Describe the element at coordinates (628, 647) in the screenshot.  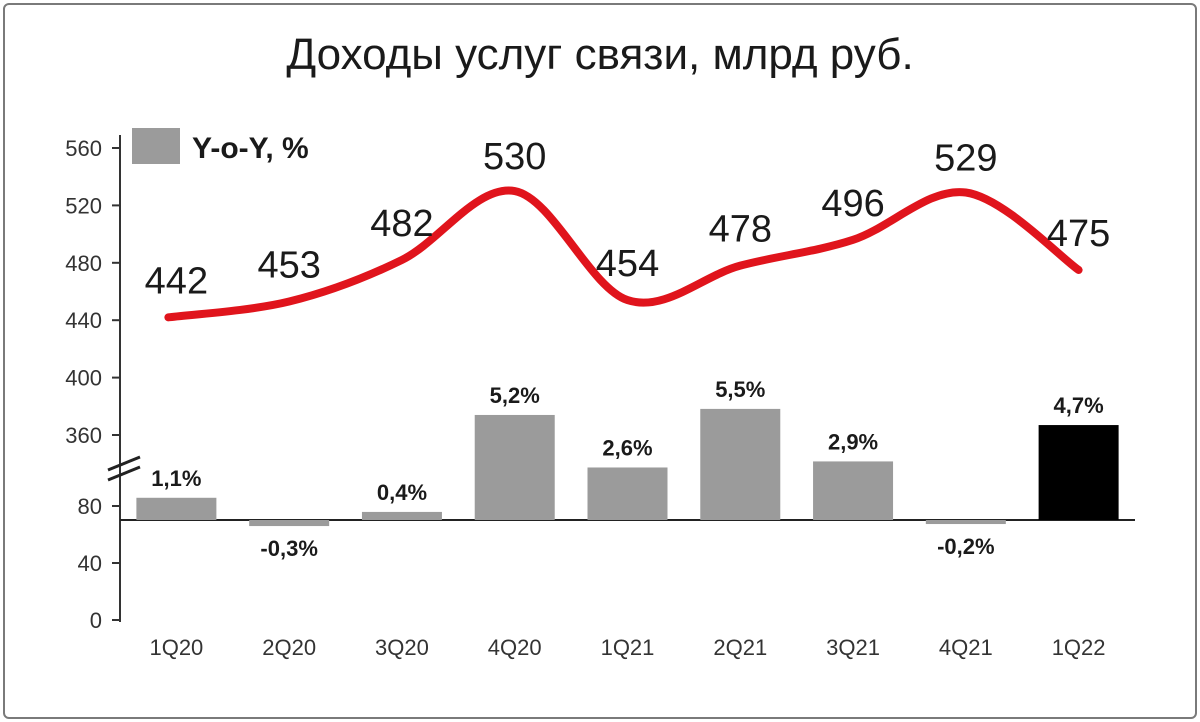
I see `x-tick-label: 1Q21` at that location.